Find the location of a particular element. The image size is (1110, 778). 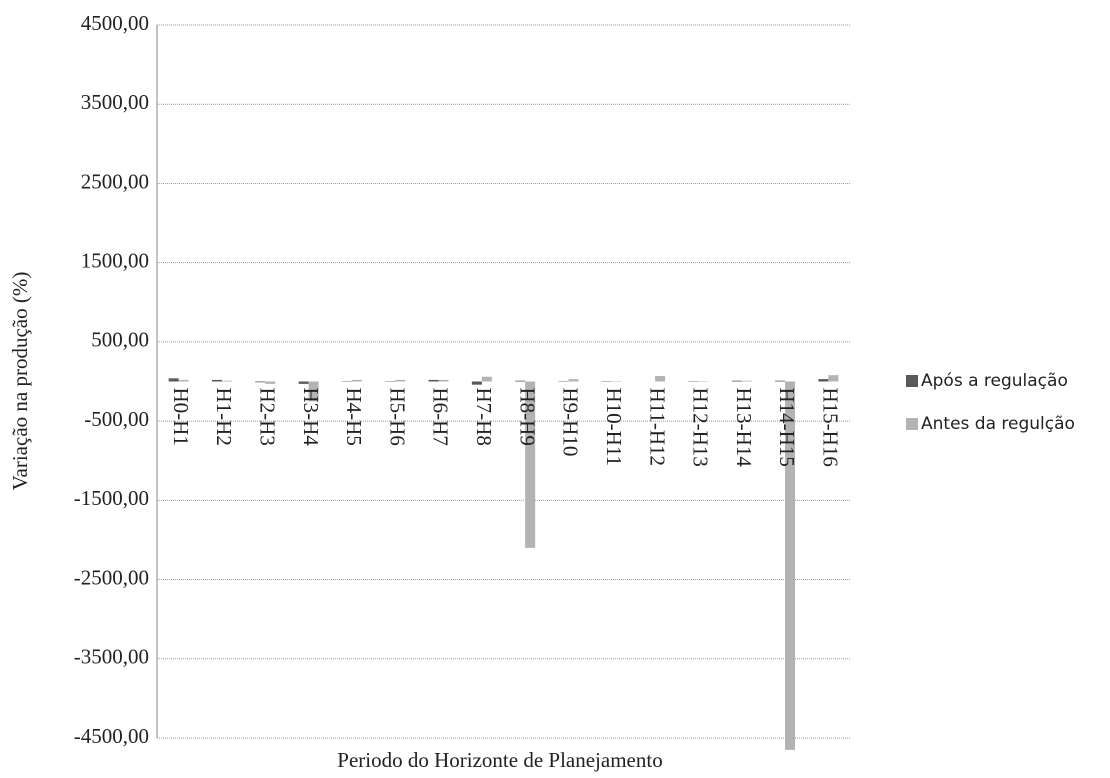

y-tick-label: -1500,00 is located at coordinates (111, 498).